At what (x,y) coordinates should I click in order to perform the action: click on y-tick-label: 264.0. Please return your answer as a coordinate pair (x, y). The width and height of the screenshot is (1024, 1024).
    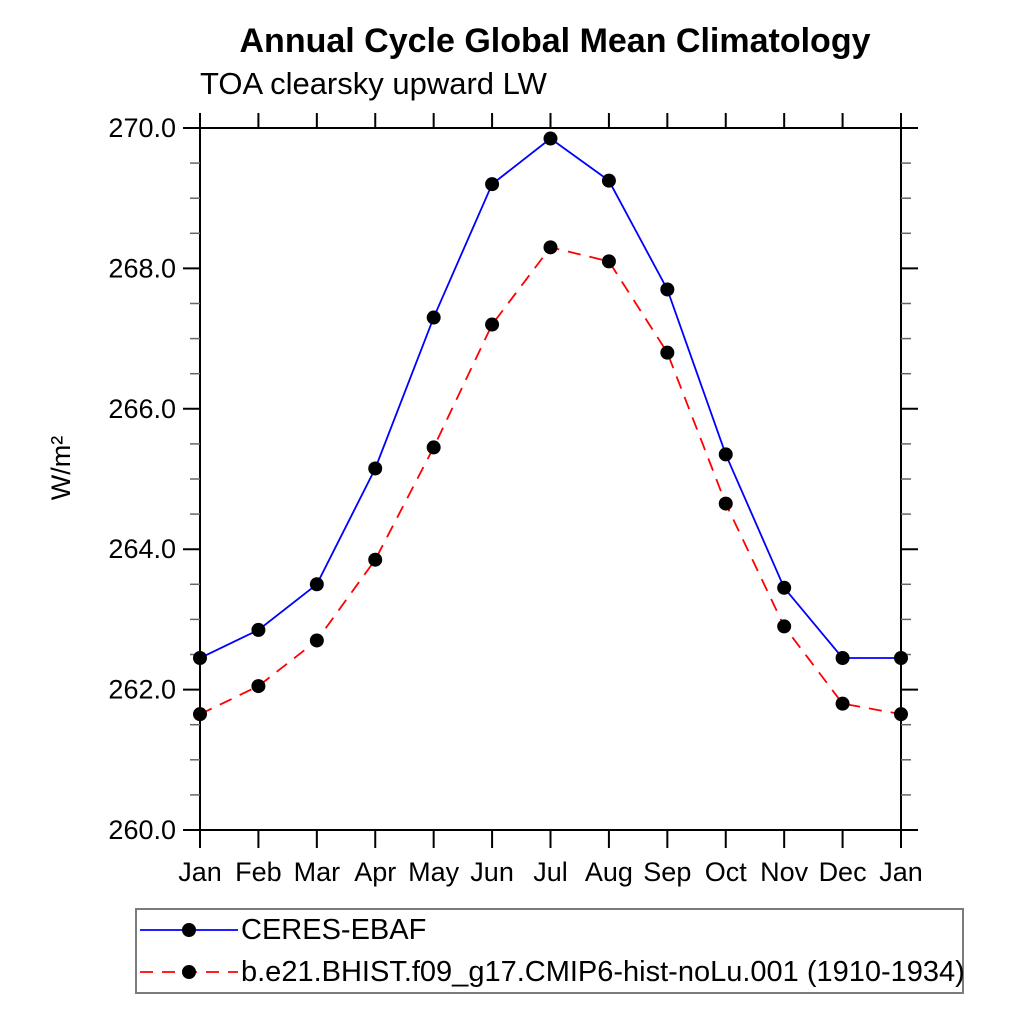
    Looking at the image, I should click on (142, 549).